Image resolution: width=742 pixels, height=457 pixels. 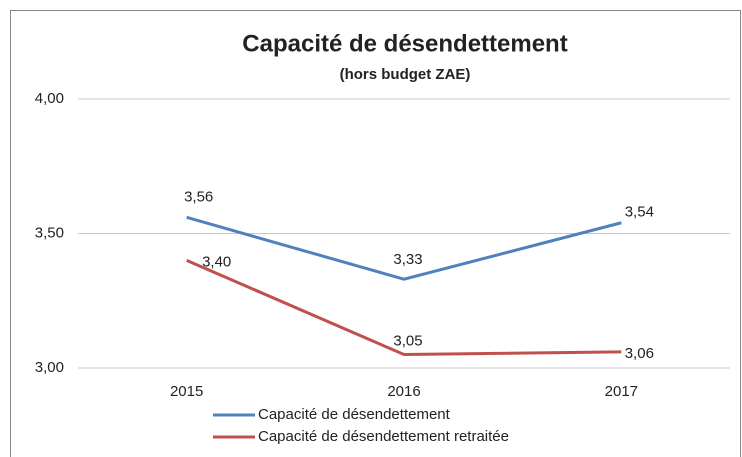 What do you see at coordinates (639, 353) in the screenshot?
I see `data-label: 3,06` at bounding box center [639, 353].